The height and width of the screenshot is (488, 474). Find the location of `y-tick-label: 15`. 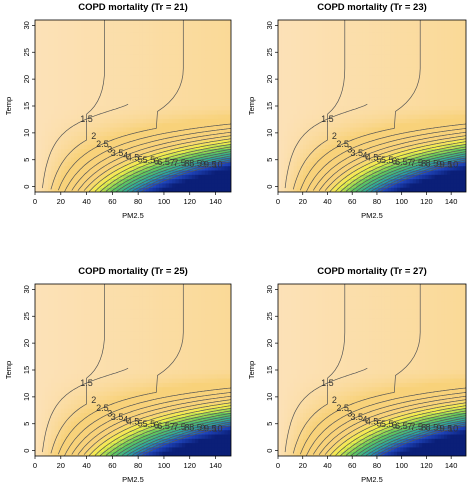

y-tick-label: 15 is located at coordinates (26, 106).